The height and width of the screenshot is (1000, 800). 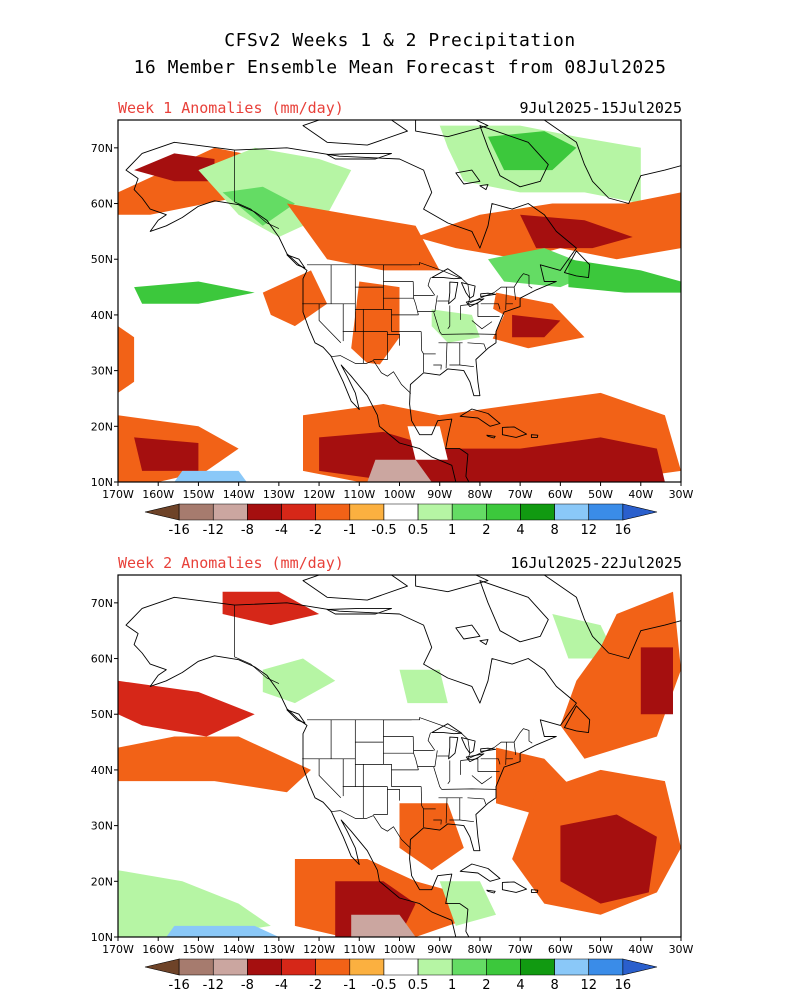 What do you see at coordinates (247, 985) in the screenshot?
I see `colorbar-label: -8` at bounding box center [247, 985].